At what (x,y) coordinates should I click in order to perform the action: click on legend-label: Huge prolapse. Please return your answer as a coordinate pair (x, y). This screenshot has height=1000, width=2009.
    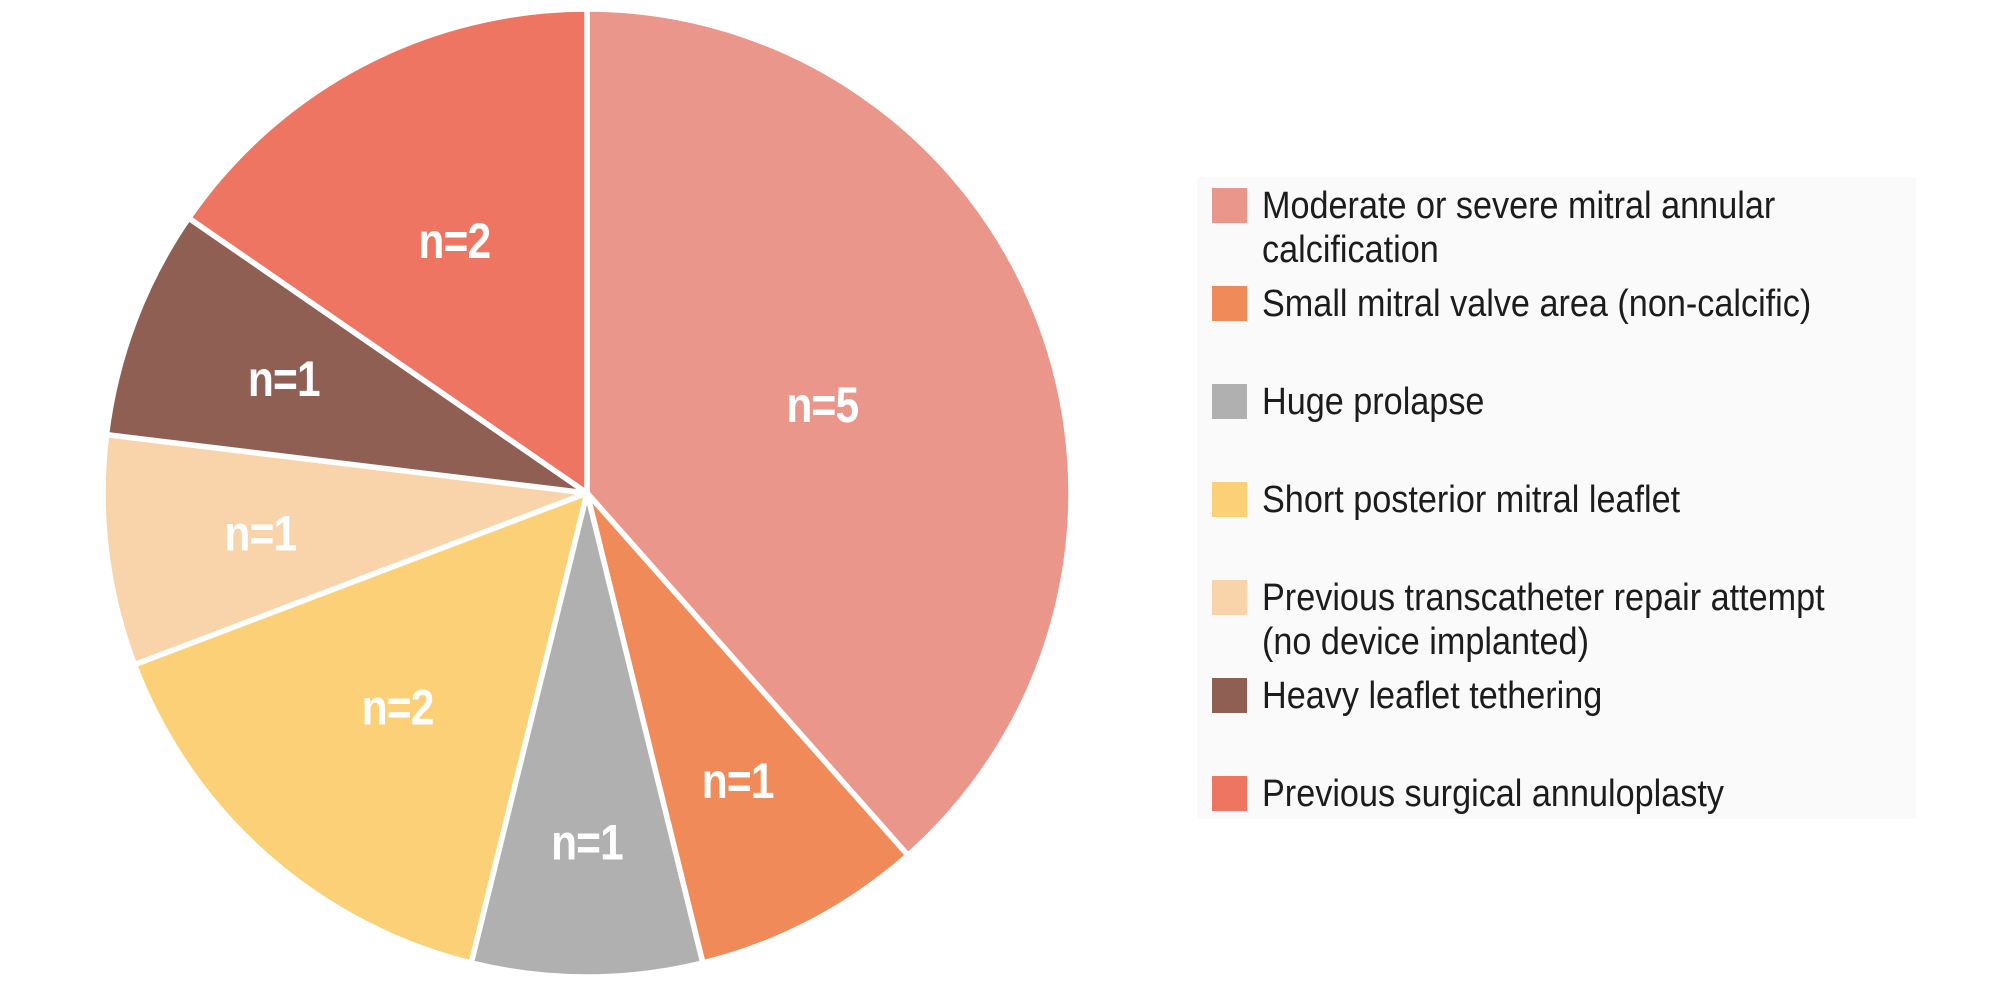
    Looking at the image, I should click on (1373, 402).